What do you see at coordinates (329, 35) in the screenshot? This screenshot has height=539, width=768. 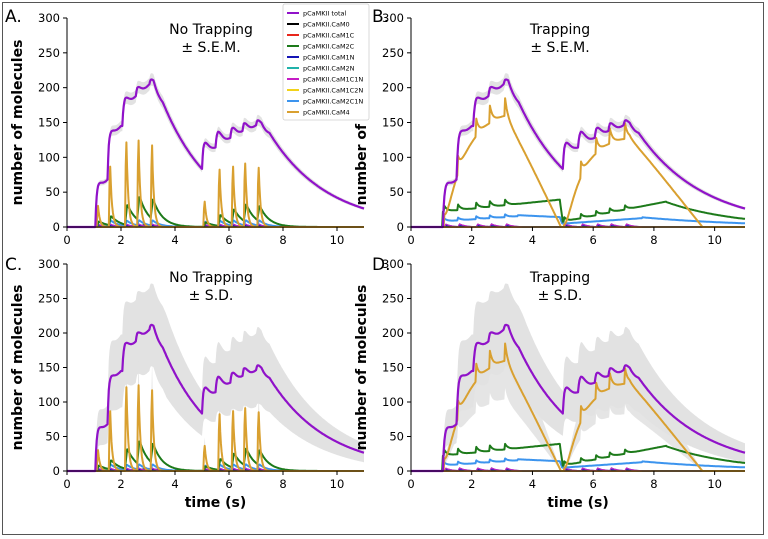 I see `legend-label: pCaMKII.CaM1C` at bounding box center [329, 35].